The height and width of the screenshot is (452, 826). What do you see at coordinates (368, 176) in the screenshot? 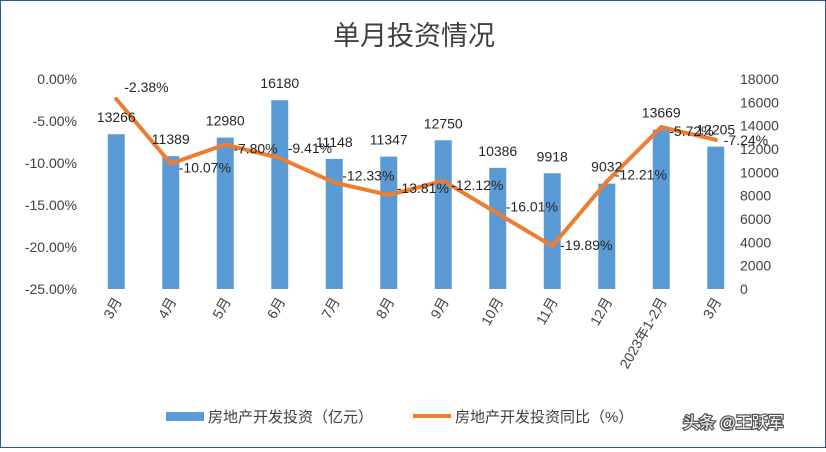
I see `line-data-label: -12.33%` at bounding box center [368, 176].